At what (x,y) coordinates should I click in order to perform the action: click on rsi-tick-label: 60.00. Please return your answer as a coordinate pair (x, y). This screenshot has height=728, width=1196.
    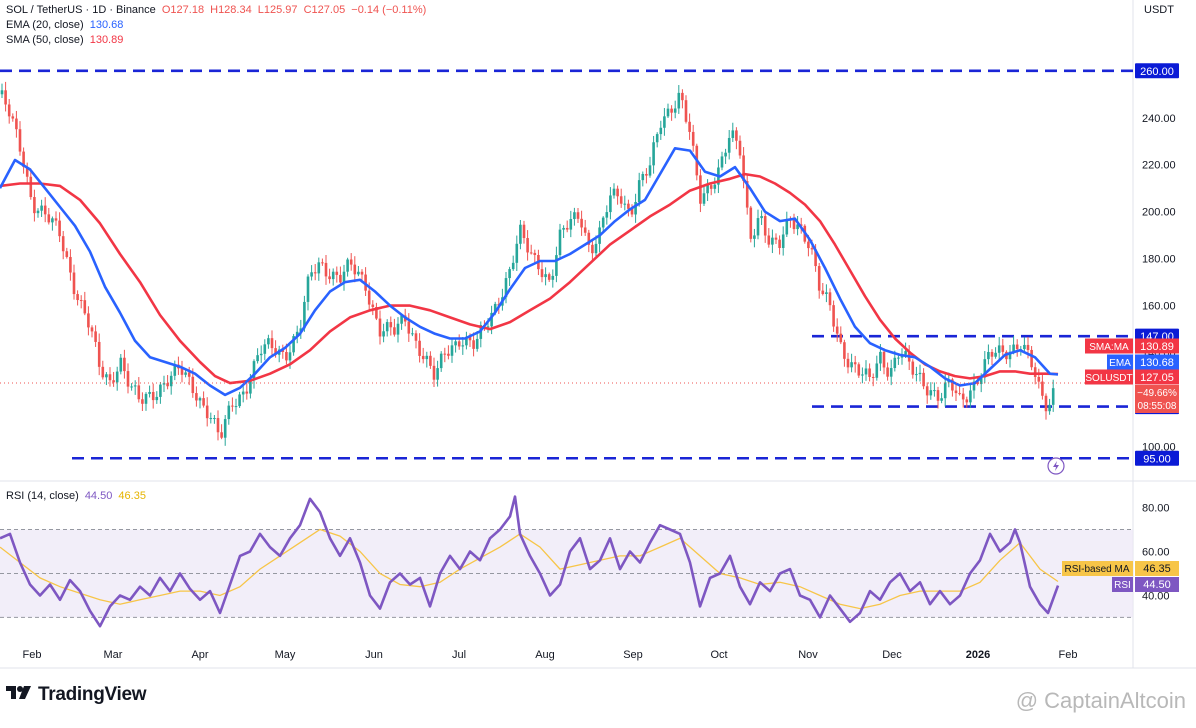
    Looking at the image, I should click on (1156, 553).